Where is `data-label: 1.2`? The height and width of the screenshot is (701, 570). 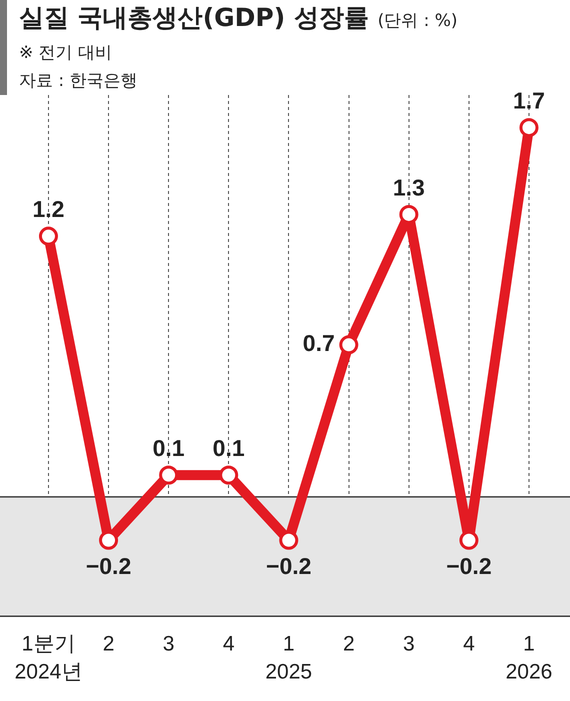 data-label: 1.2 is located at coordinates (48, 209).